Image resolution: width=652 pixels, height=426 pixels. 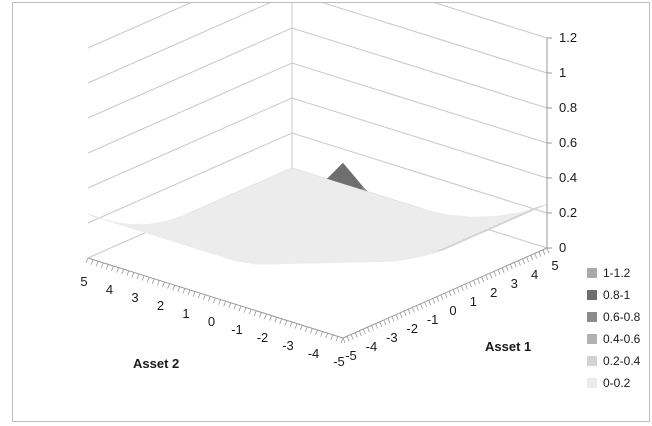 I want to click on legend-label: 0-0.2, so click(x=617, y=383).